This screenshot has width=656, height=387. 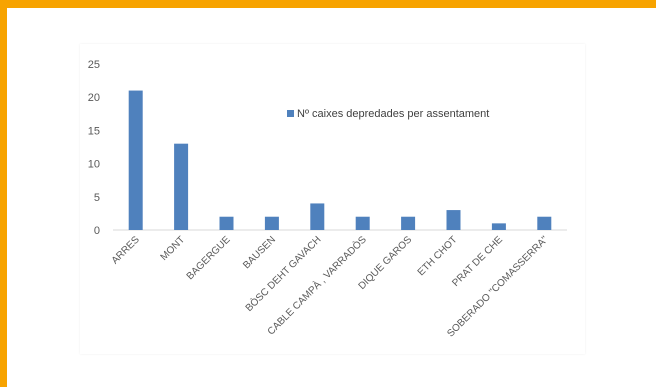 What do you see at coordinates (259, 252) in the screenshot?
I see `x-tick-label: BAUSEN` at bounding box center [259, 252].